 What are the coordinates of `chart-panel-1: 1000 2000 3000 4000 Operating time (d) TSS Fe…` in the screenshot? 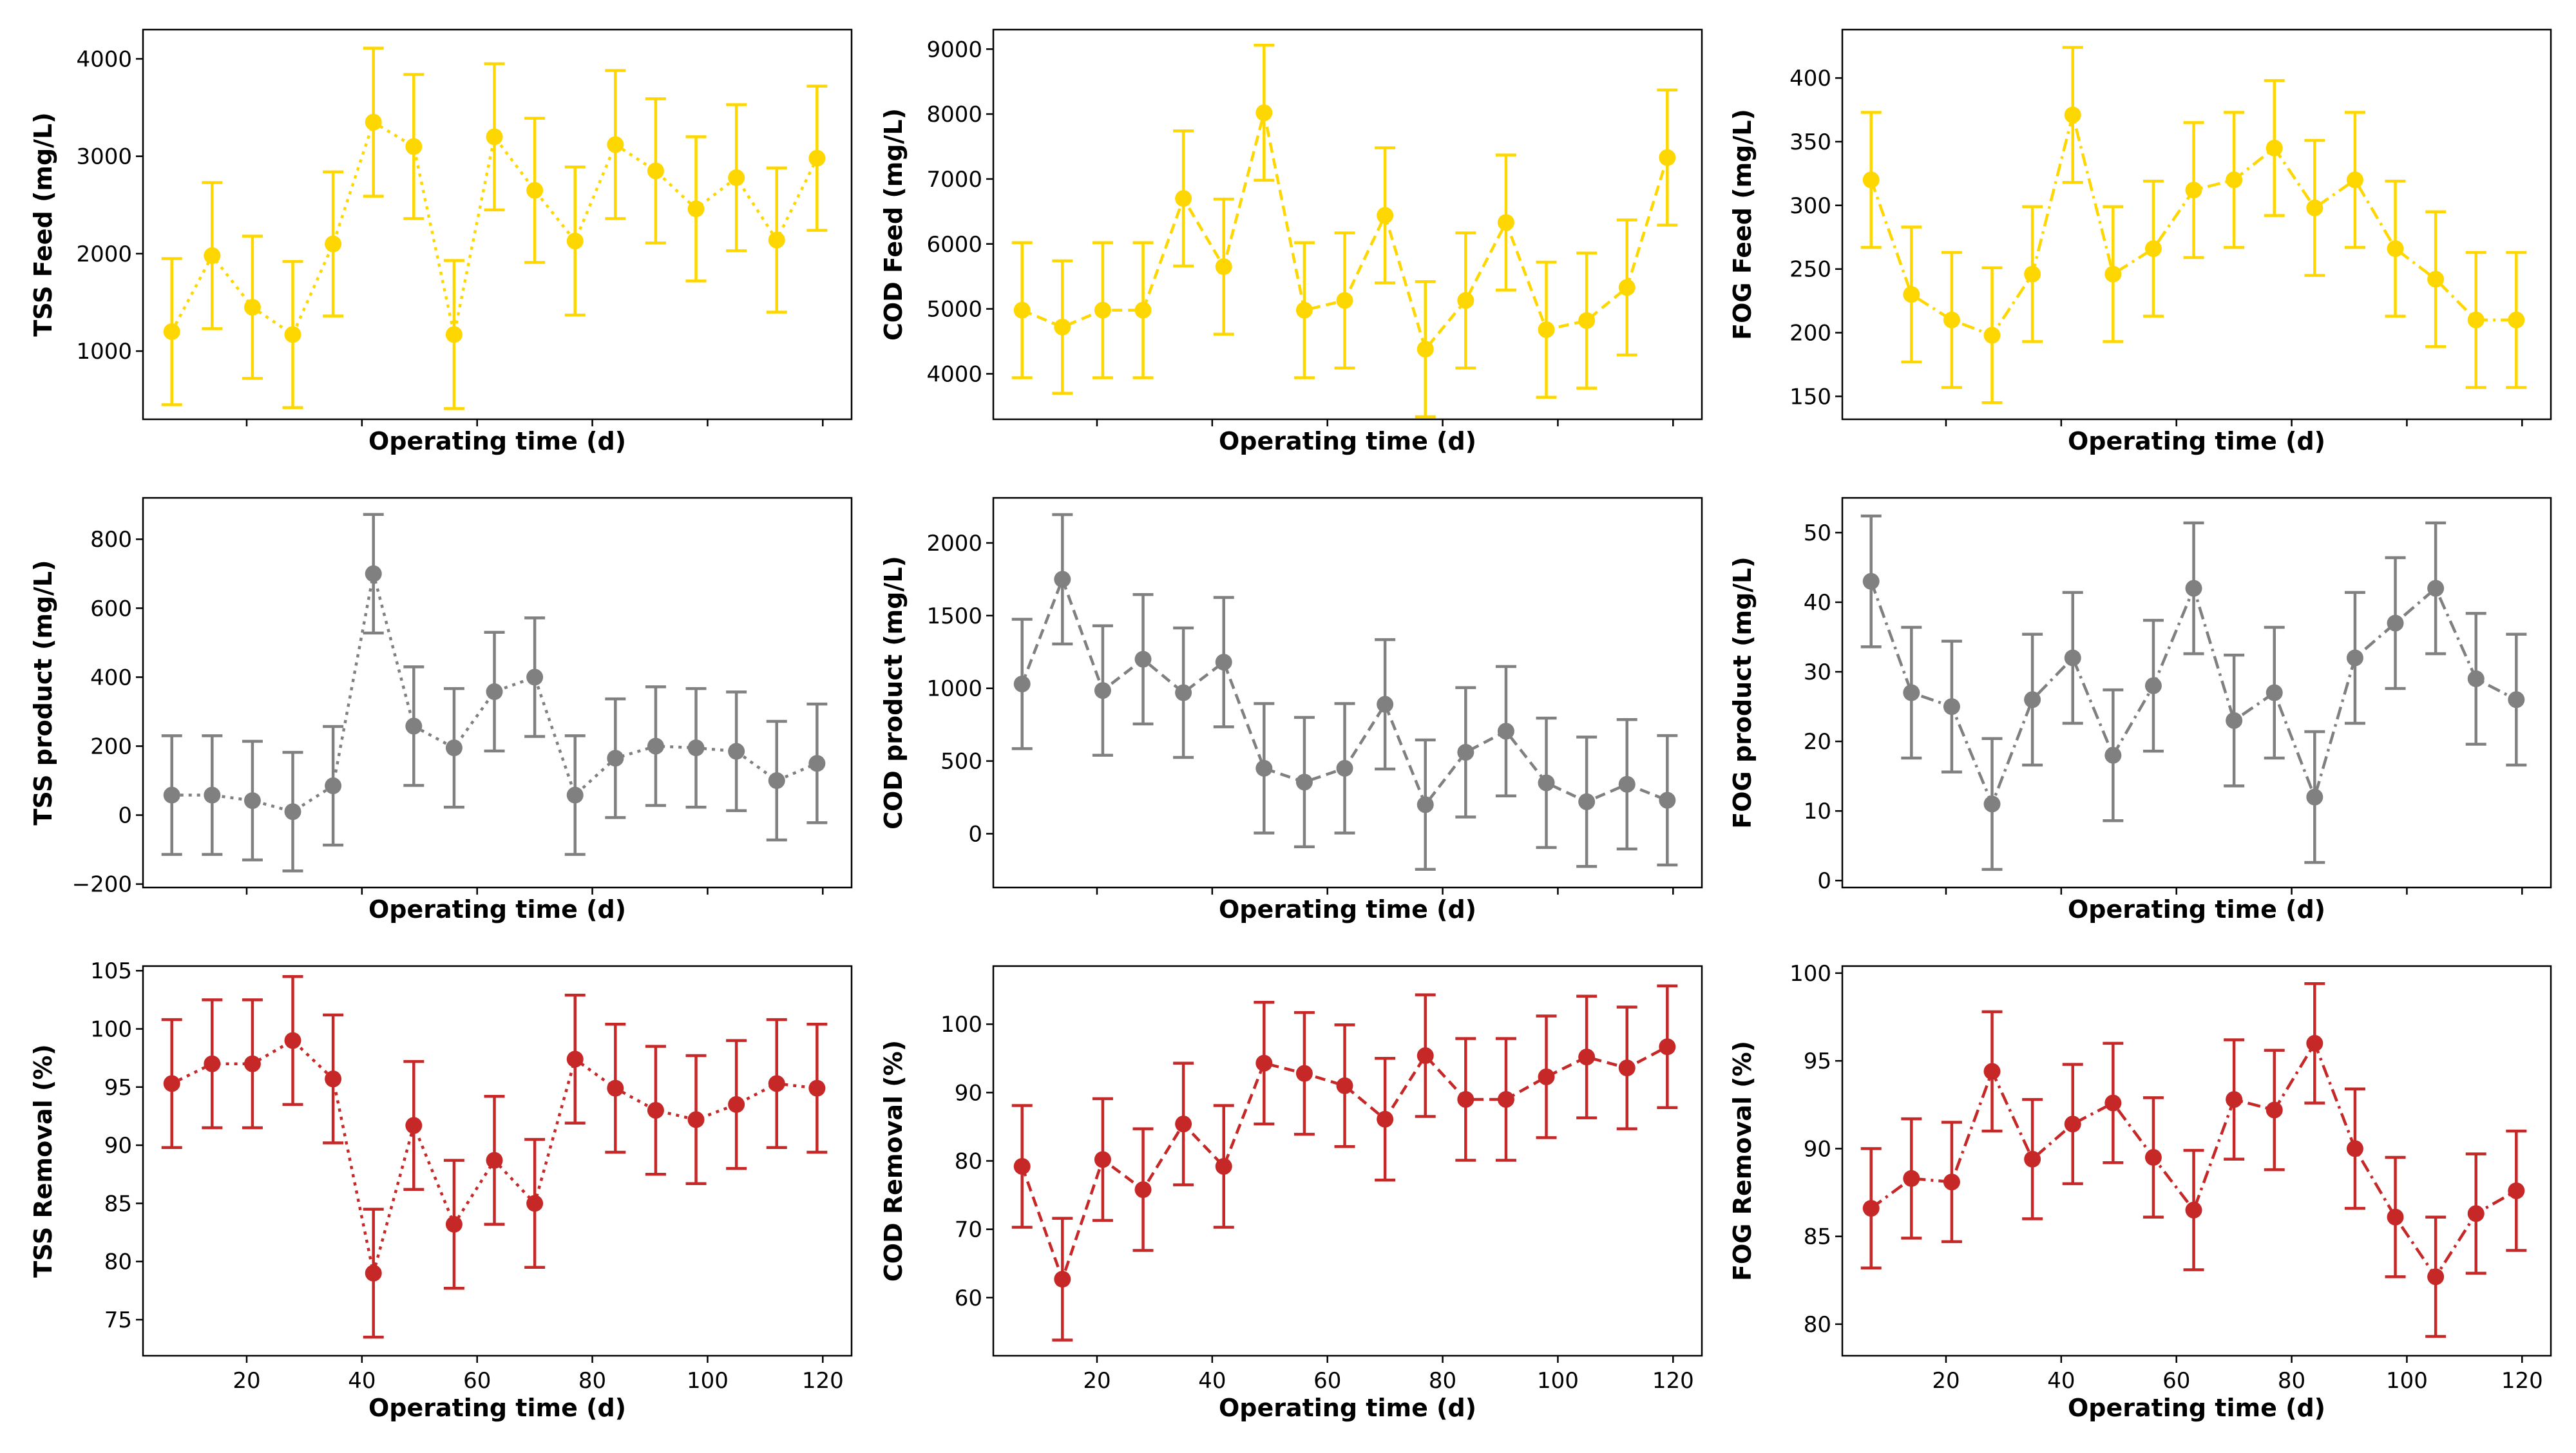 It's located at (441, 241).